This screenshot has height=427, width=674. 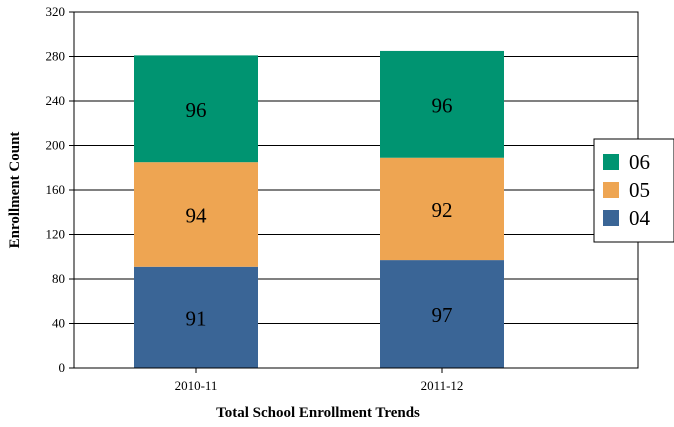 I want to click on data-label: 97, so click(x=442, y=315).